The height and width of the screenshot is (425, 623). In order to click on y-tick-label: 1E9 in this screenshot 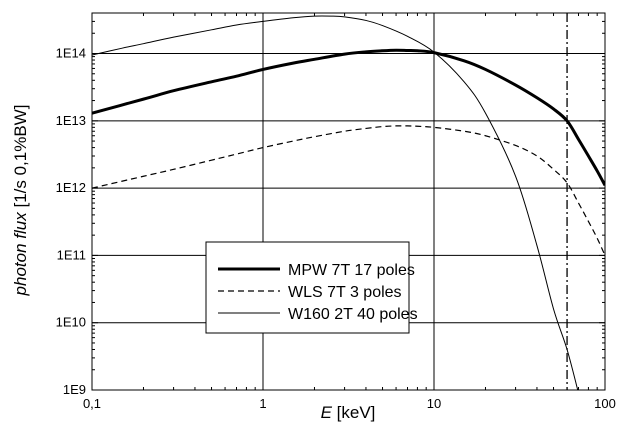, I will do `click(74, 389)`.